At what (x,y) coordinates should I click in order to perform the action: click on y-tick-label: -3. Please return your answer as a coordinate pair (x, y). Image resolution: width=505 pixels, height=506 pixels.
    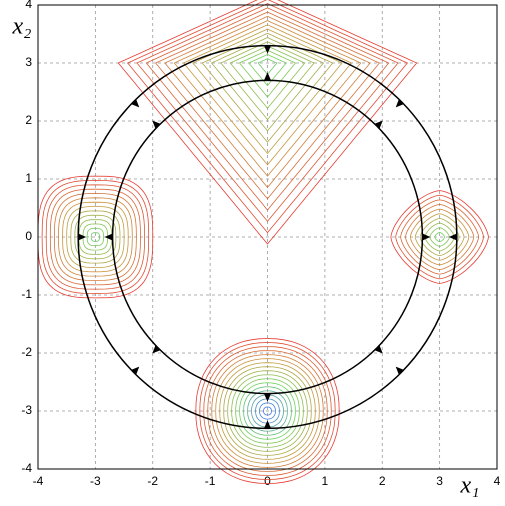
    Looking at the image, I should click on (26, 410).